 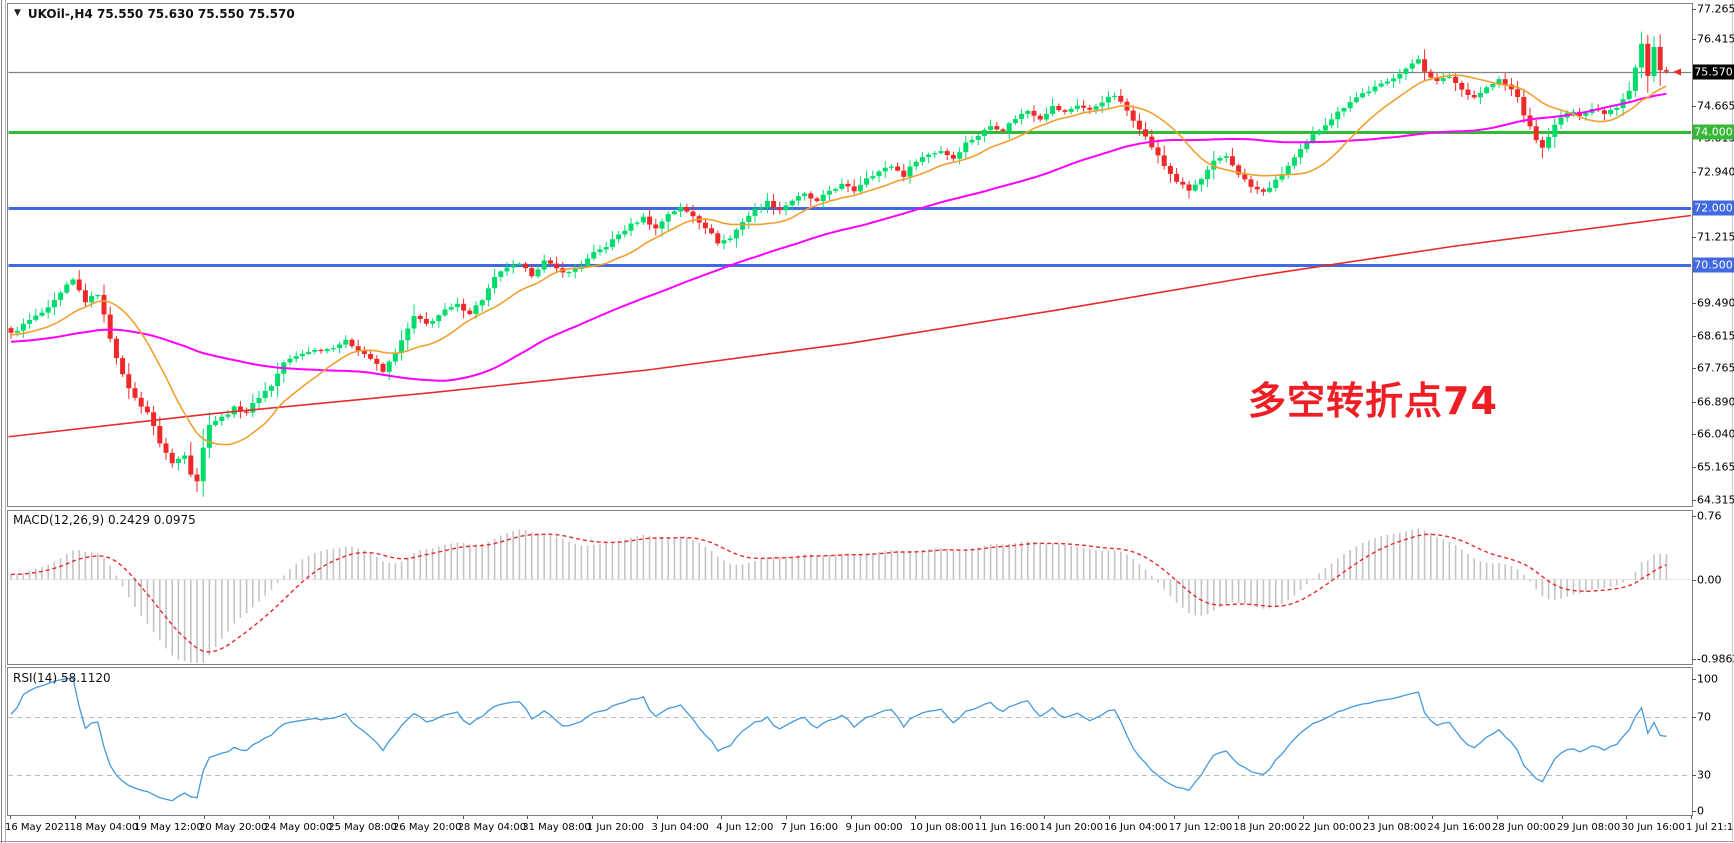 I want to click on macd-label: MACD(12,26,9), so click(x=59, y=520).